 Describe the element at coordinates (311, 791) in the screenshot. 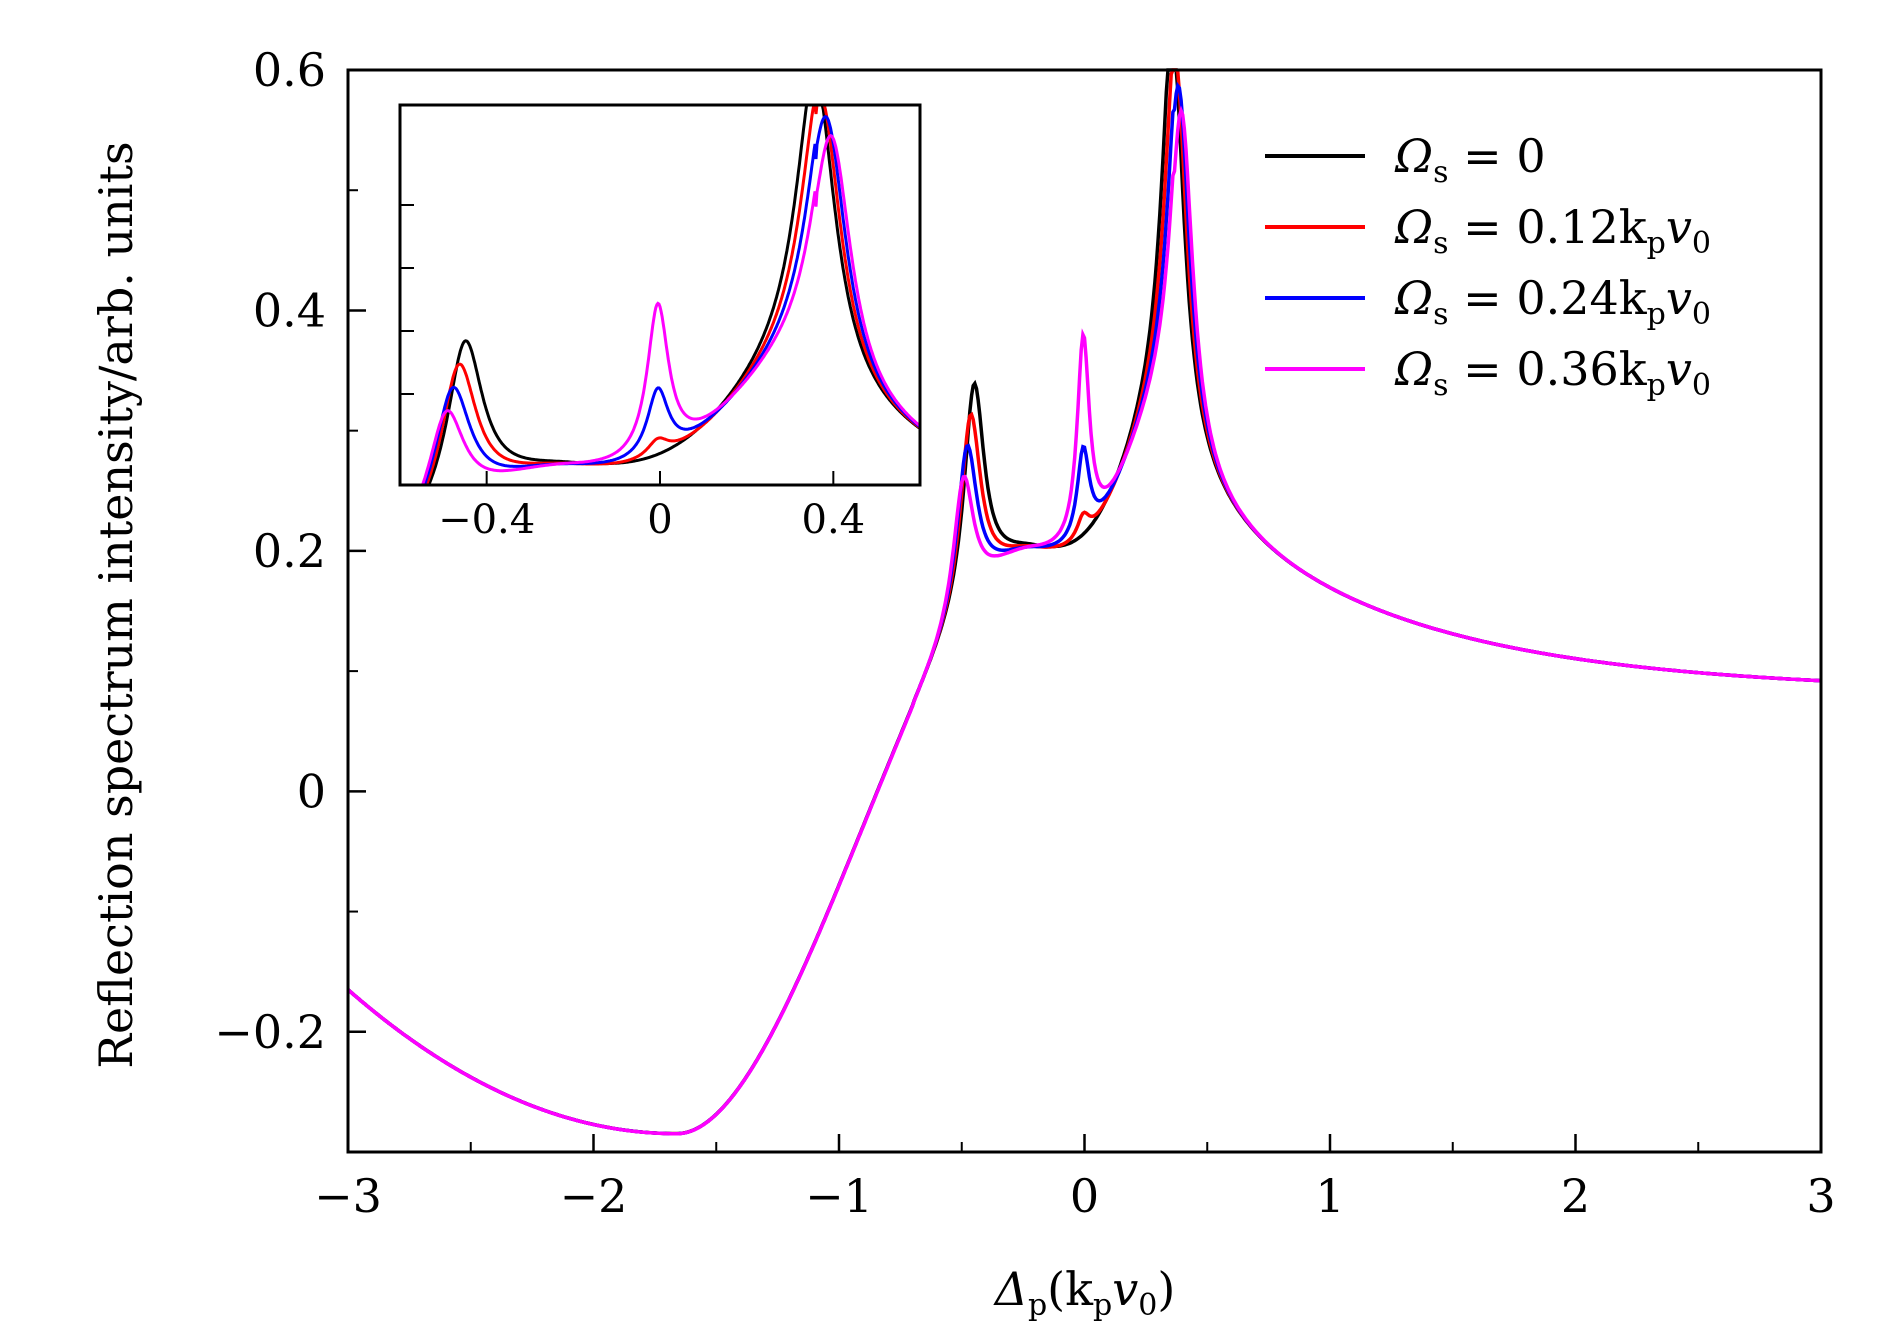

I see `y-tick-label-1: 0` at that location.